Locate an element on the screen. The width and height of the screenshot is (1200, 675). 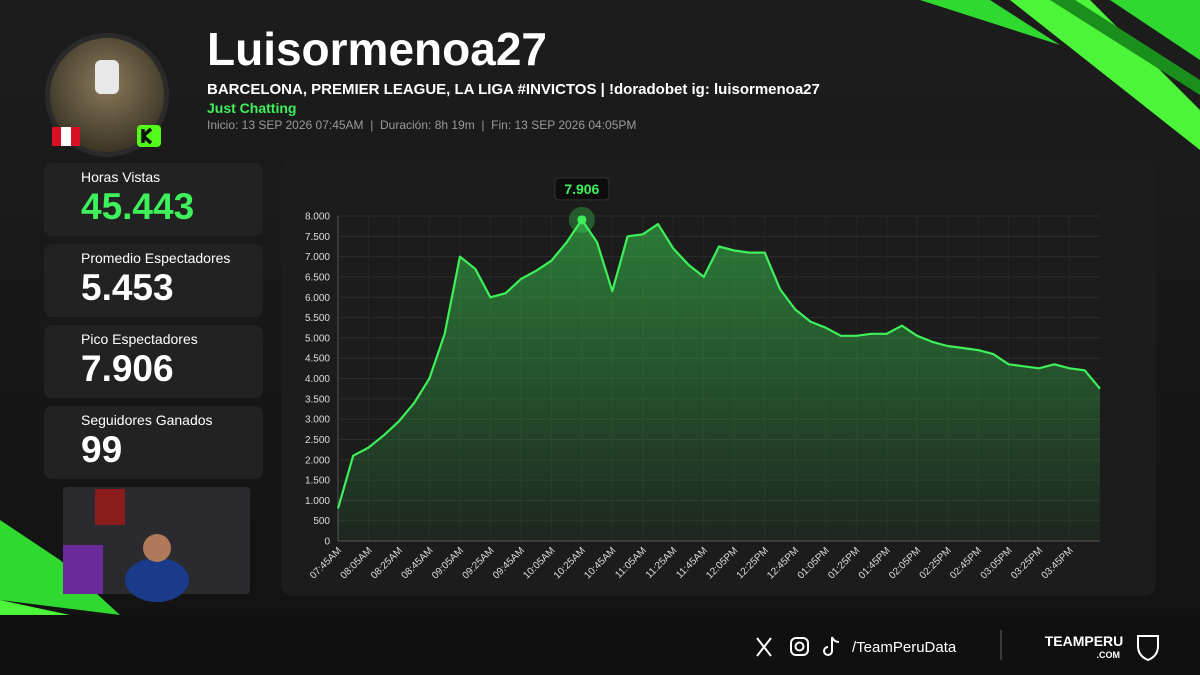
y-tick-label: 6.000 is located at coordinates (317, 298).